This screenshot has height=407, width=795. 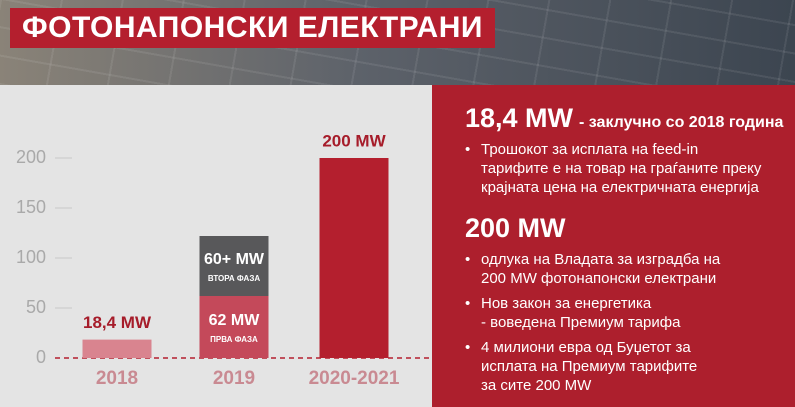 I want to click on bullet-line: за сите 200 MW, so click(x=536, y=385).